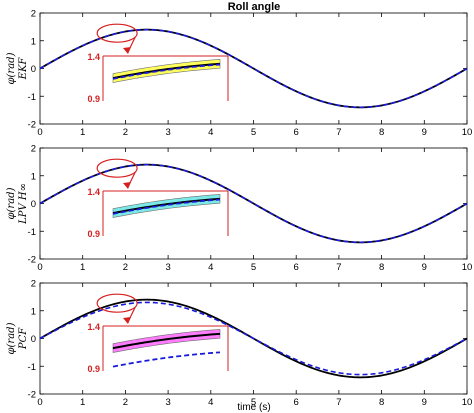  I want to click on y-axis-sublabel: LPV H∞, so click(23, 204).